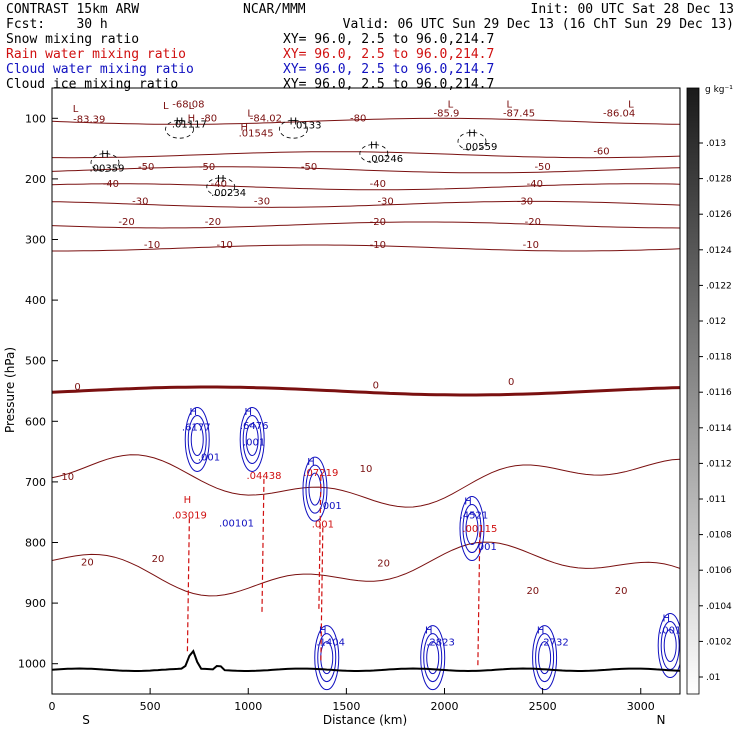 This screenshot has height=740, width=740. What do you see at coordinates (719, 464) in the screenshot?
I see `colorbar-tick-label: .0112` at bounding box center [719, 464].